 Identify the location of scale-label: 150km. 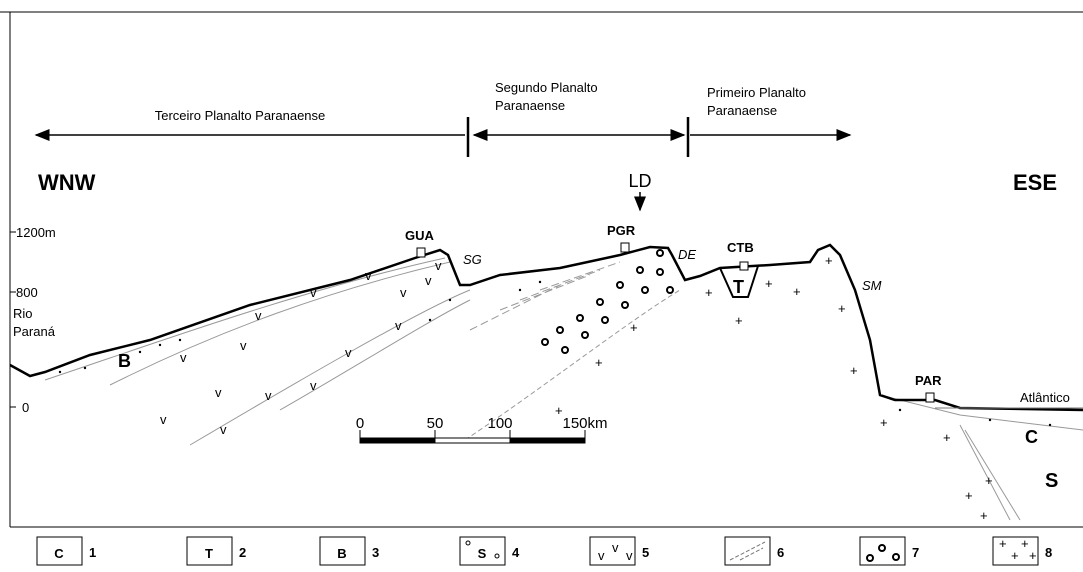
(584, 423).